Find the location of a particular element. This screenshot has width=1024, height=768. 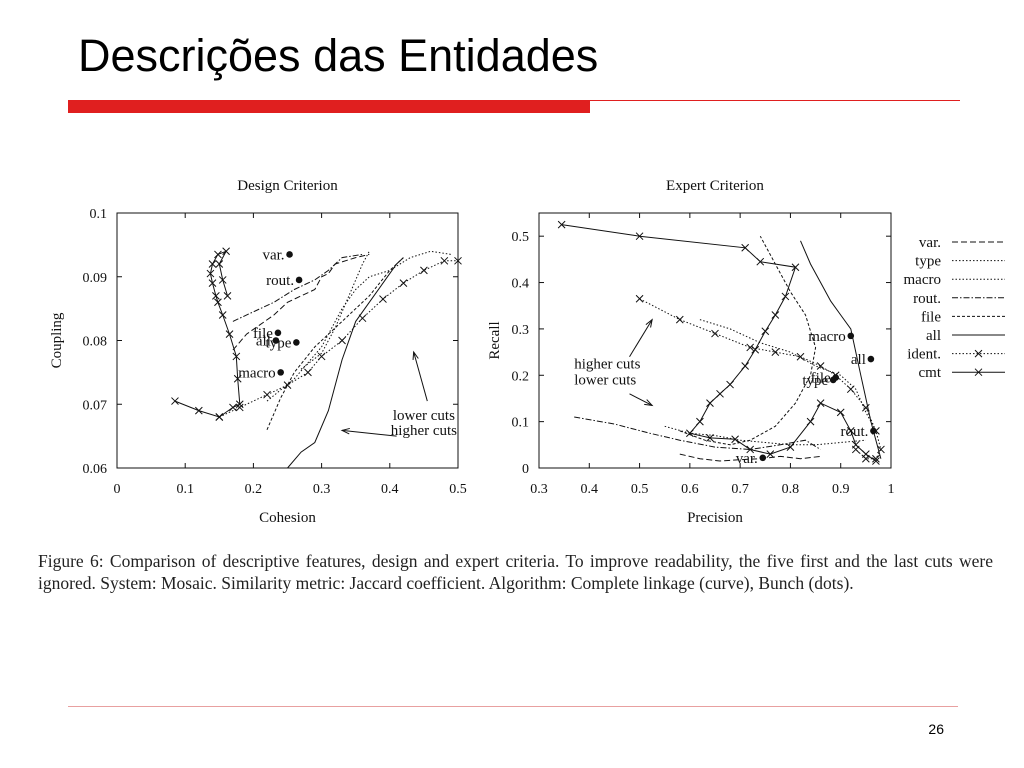

series-all is located at coordinates (841, 349).